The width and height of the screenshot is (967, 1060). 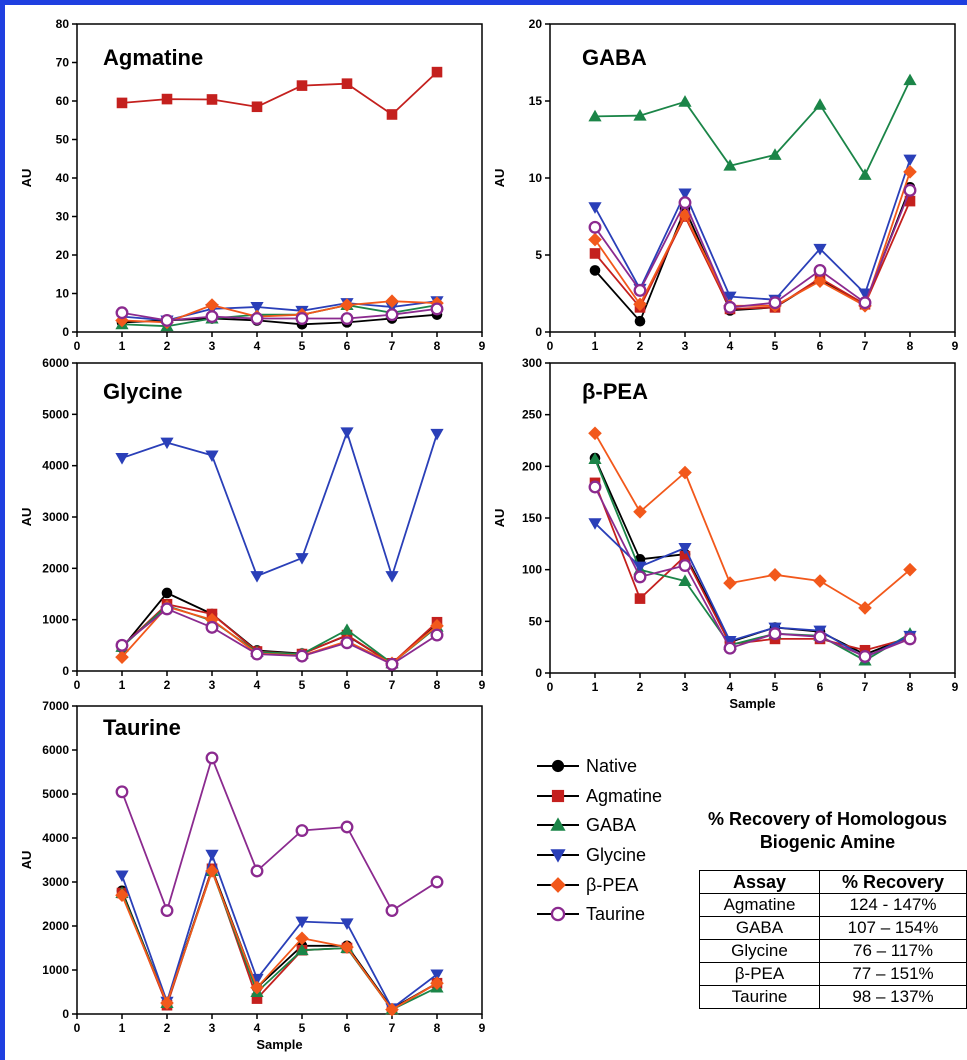 I want to click on y-tick-label: 80, so click(x=63, y=24).